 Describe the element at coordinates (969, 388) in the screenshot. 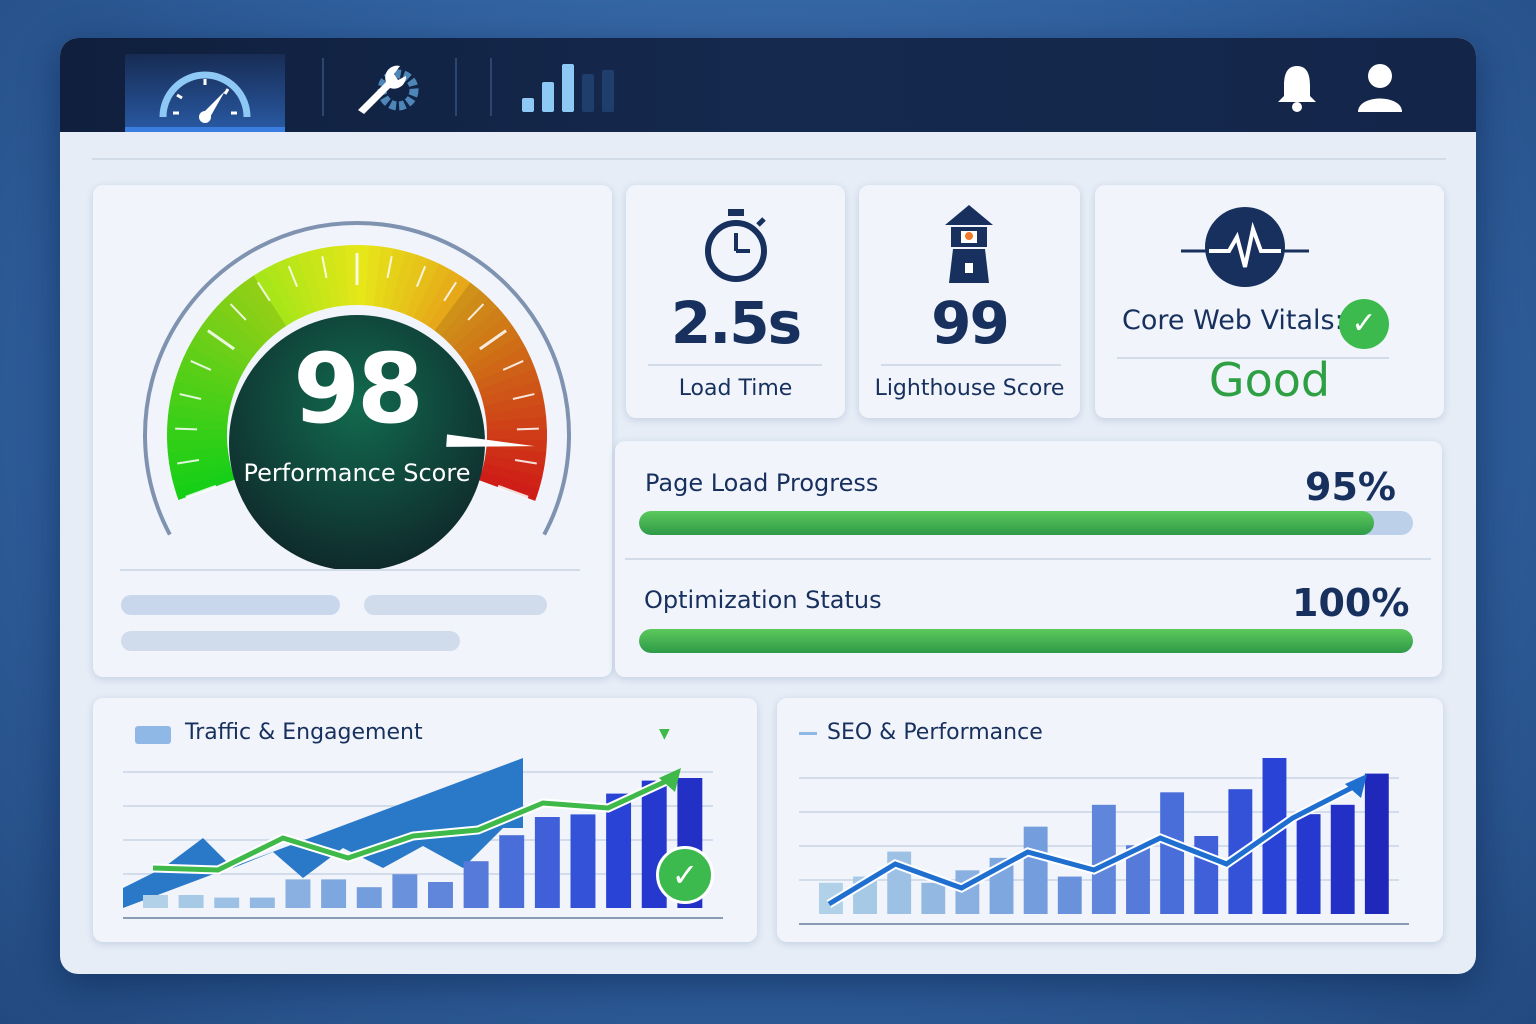

I see `lighthouse-score-label: Lighthouse Score` at that location.